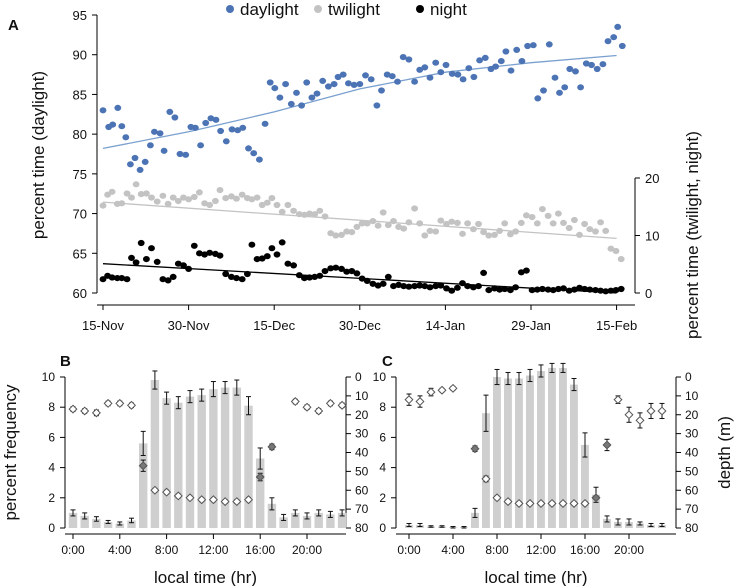 The width and height of the screenshot is (743, 586). I want to click on right-tick-label: 30, so click(692, 434).